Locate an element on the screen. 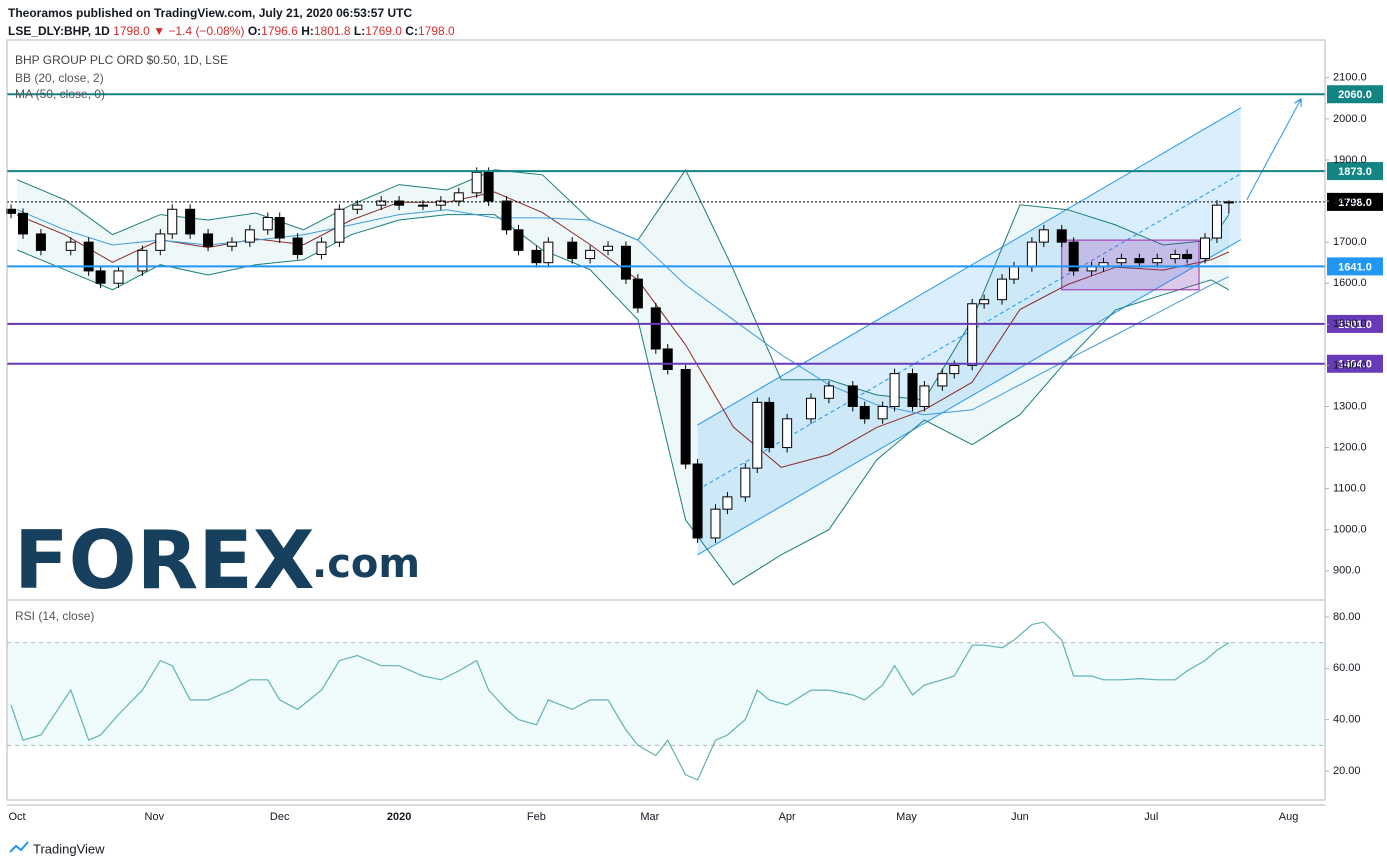  level-label: 1404.0 is located at coordinates (1355, 365).